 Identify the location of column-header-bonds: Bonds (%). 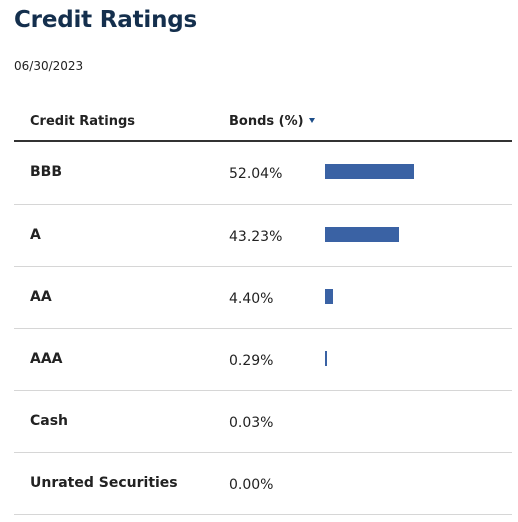
(272, 121).